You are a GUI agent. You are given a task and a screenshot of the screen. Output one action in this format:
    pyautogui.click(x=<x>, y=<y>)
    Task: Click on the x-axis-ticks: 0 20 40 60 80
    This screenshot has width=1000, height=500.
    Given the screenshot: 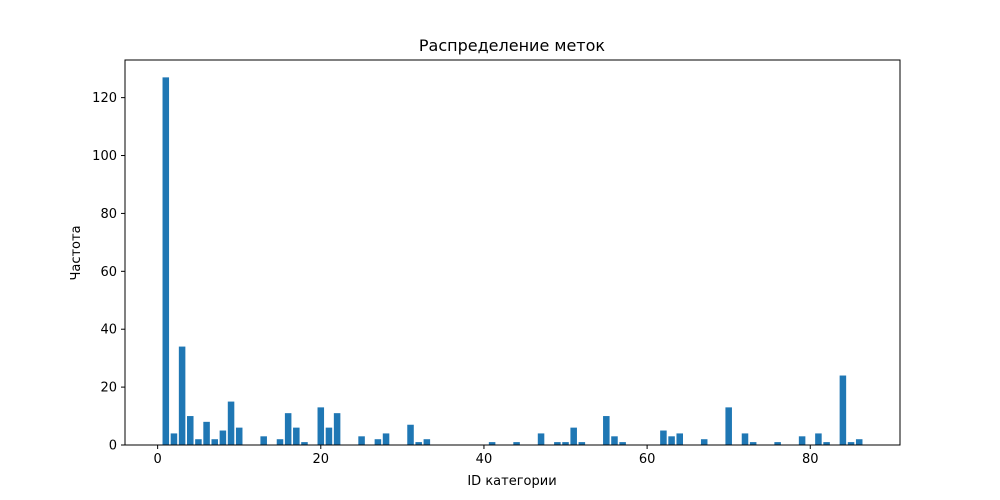 What is the action you would take?
    pyautogui.click(x=486, y=456)
    